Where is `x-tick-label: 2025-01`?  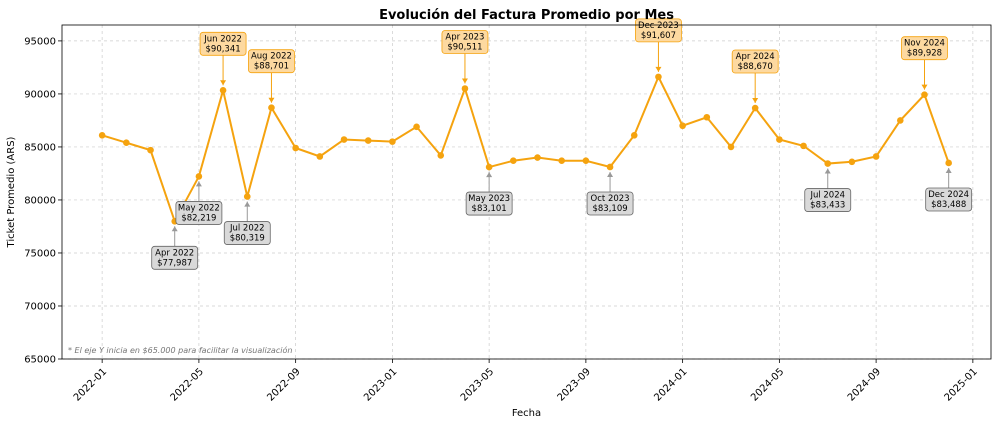 x-tick-label: 2025-01 is located at coordinates (961, 384).